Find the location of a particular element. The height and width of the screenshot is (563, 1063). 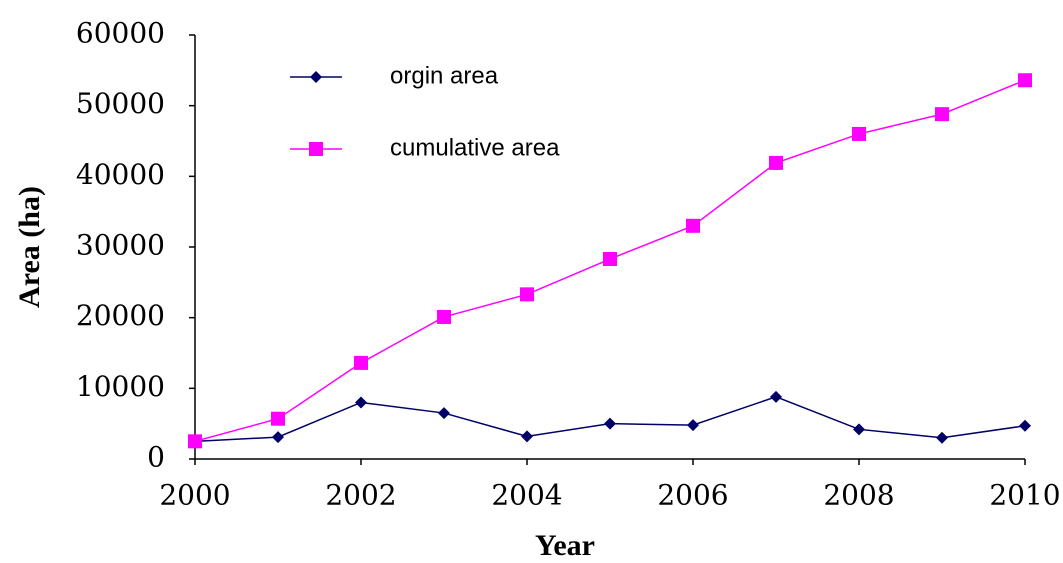

y-tick-label: 50000 is located at coordinates (120, 103).